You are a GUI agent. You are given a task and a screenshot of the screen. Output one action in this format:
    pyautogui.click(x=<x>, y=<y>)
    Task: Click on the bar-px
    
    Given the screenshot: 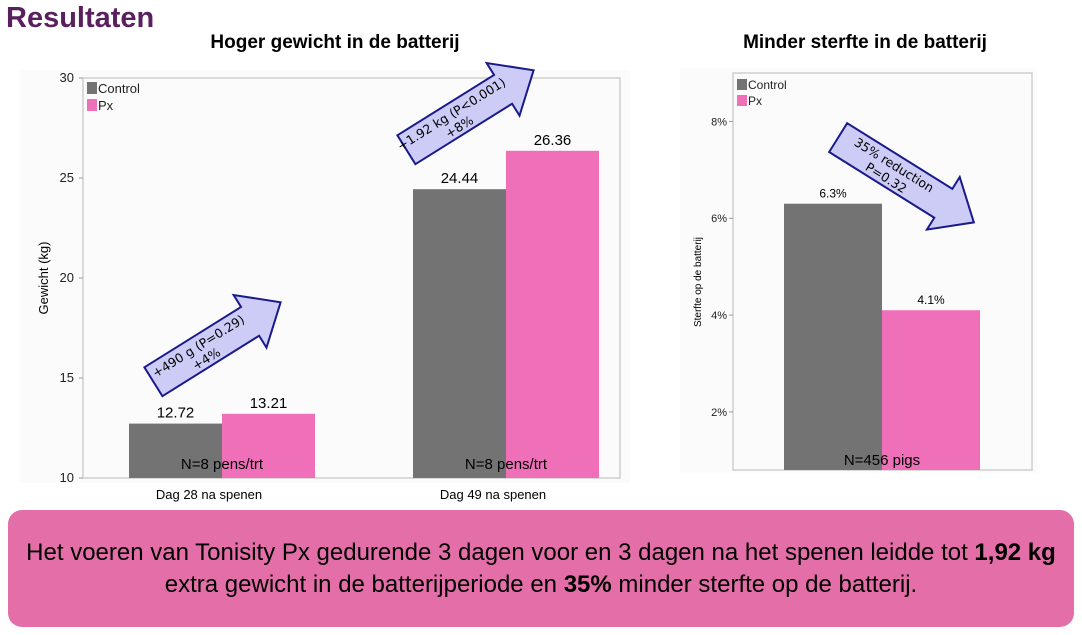 What is the action you would take?
    pyautogui.click(x=931, y=390)
    